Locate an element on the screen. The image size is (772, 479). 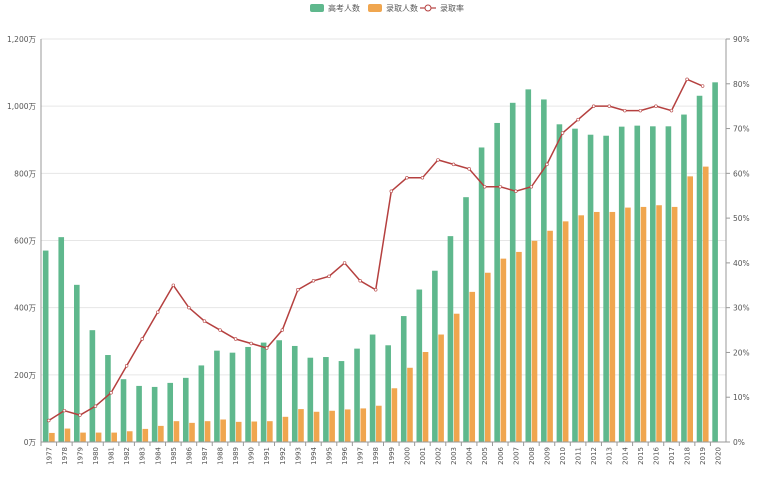
x-tick-label: 2004 is located at coordinates (470, 455).